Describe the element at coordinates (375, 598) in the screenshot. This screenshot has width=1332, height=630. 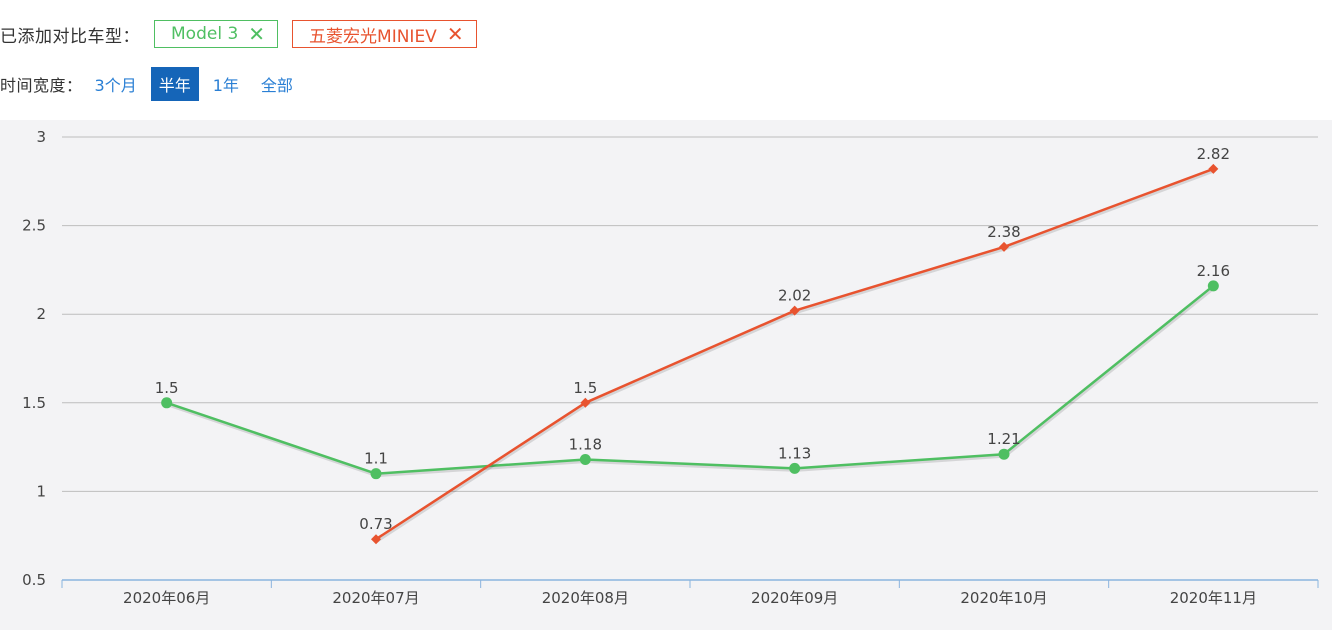
I see `x-tick-label: 2020年07月` at that location.